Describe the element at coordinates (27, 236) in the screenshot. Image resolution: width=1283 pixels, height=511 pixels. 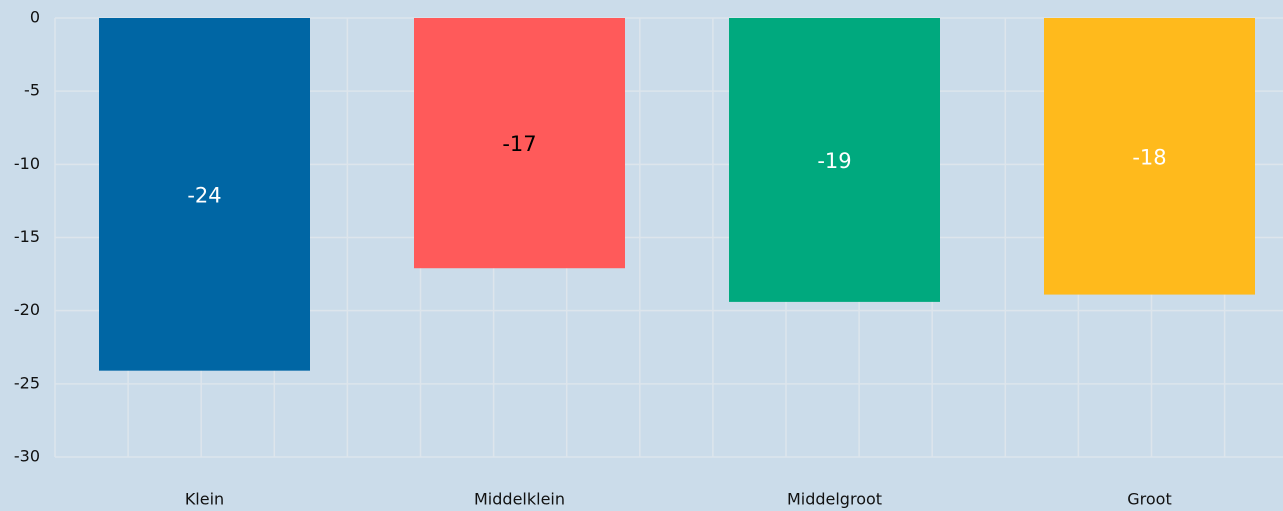
I see `y-tick-label: -15` at that location.